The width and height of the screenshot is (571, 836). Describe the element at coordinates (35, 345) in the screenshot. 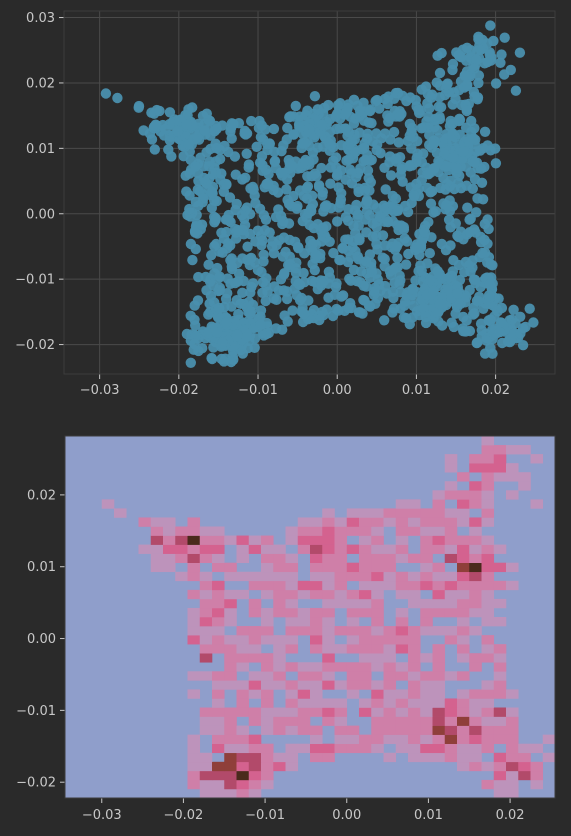

I see `scatter-y-tick-label: −0.02` at that location.